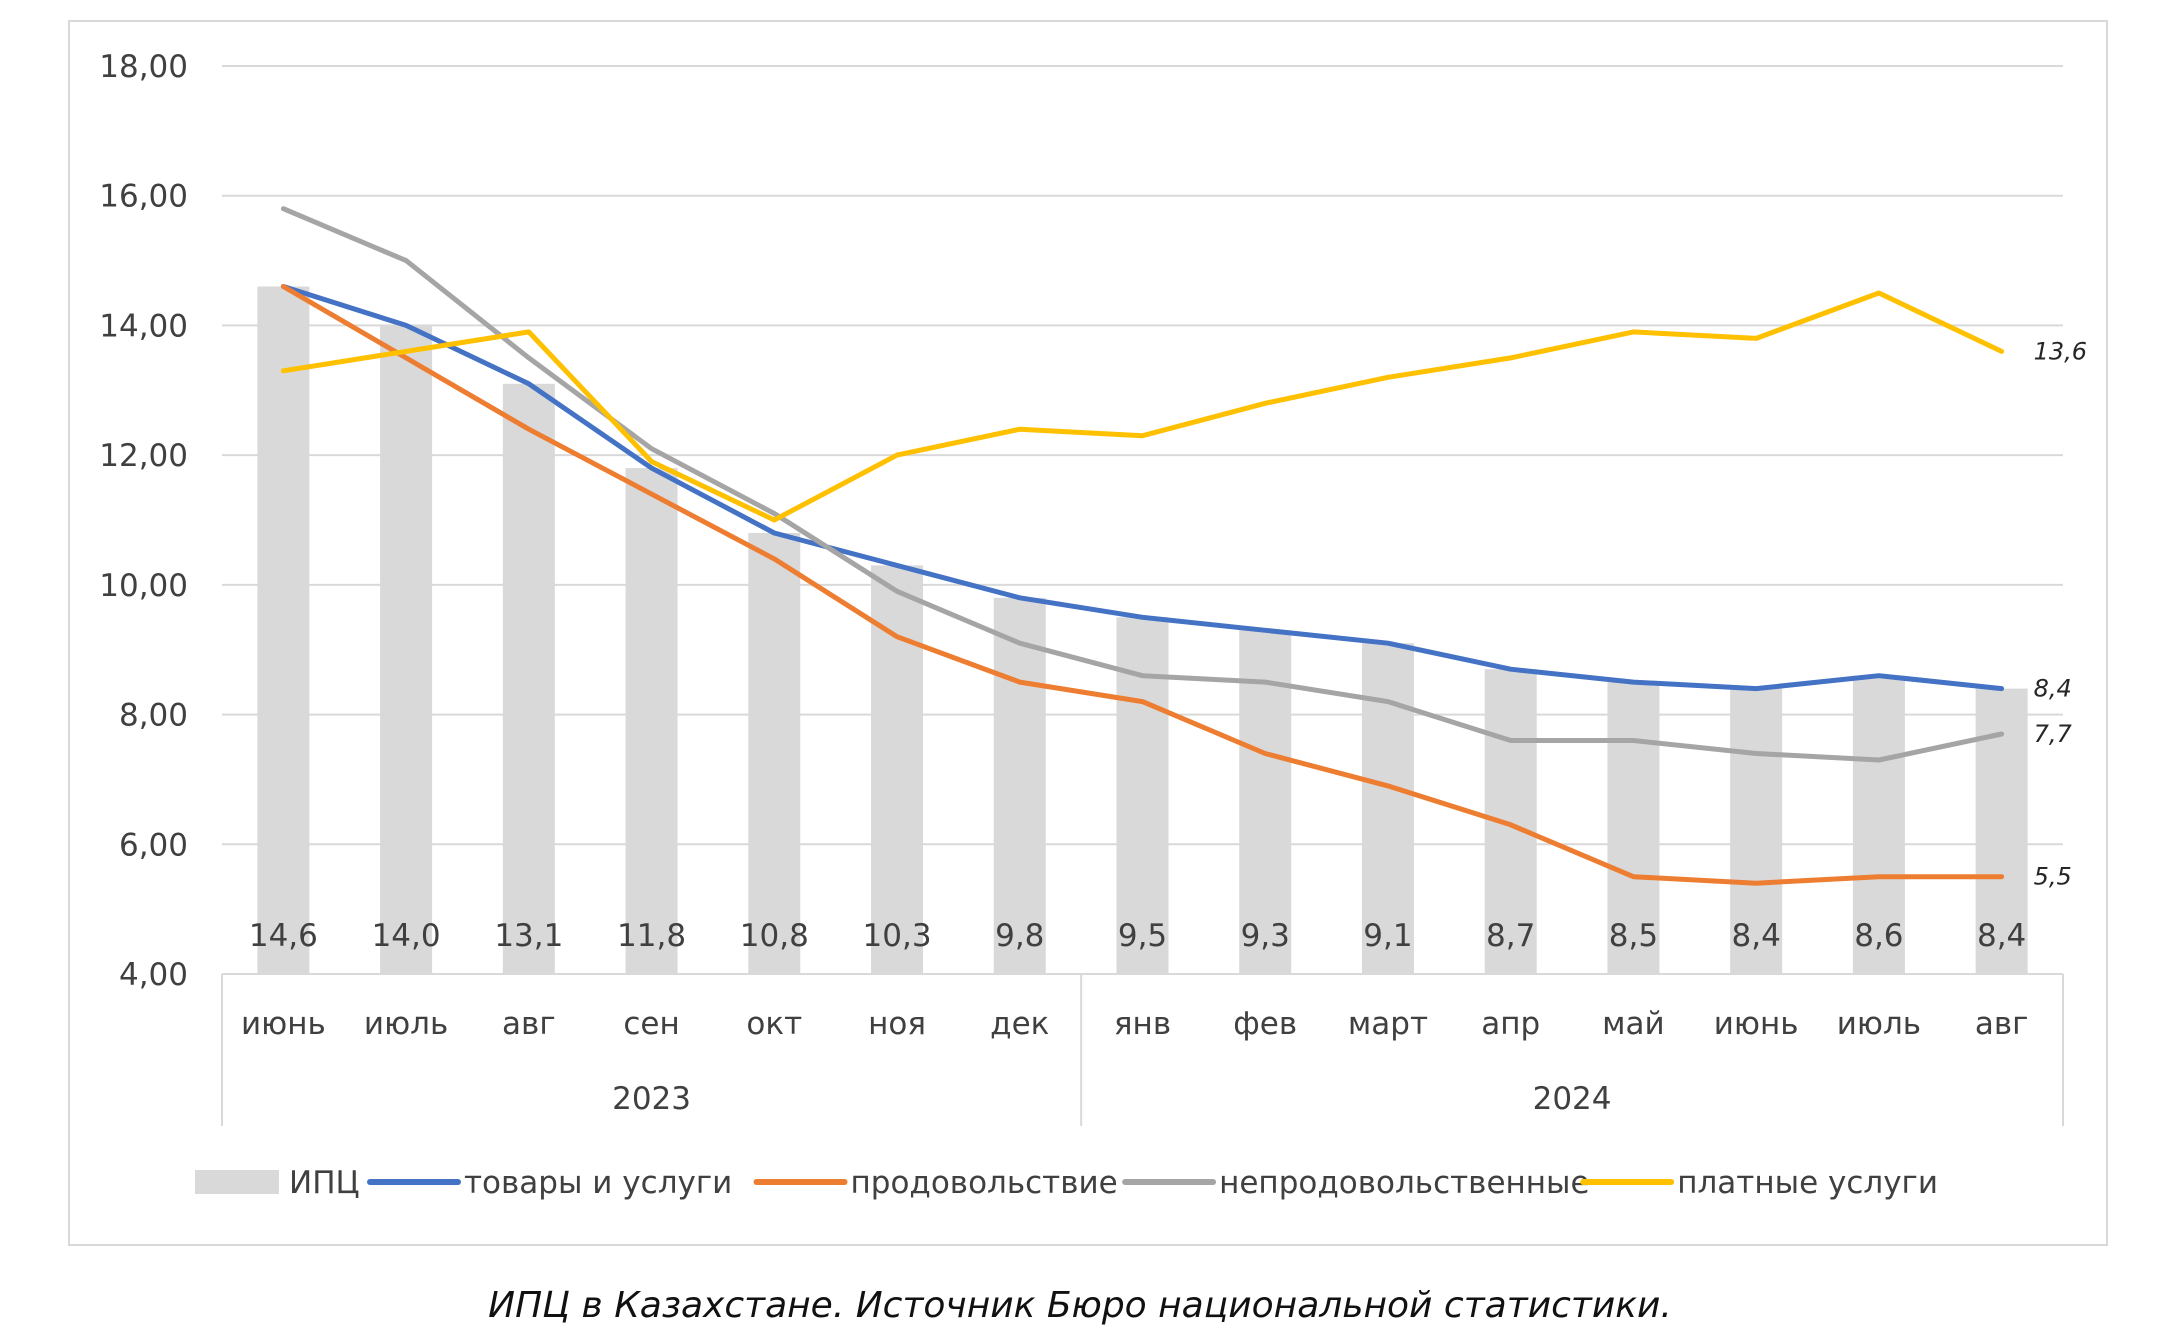 Image resolution: width=2160 pixels, height=1344 pixels. What do you see at coordinates (1142, 406) in the screenshot?
I see `series-line` at bounding box center [1142, 406].